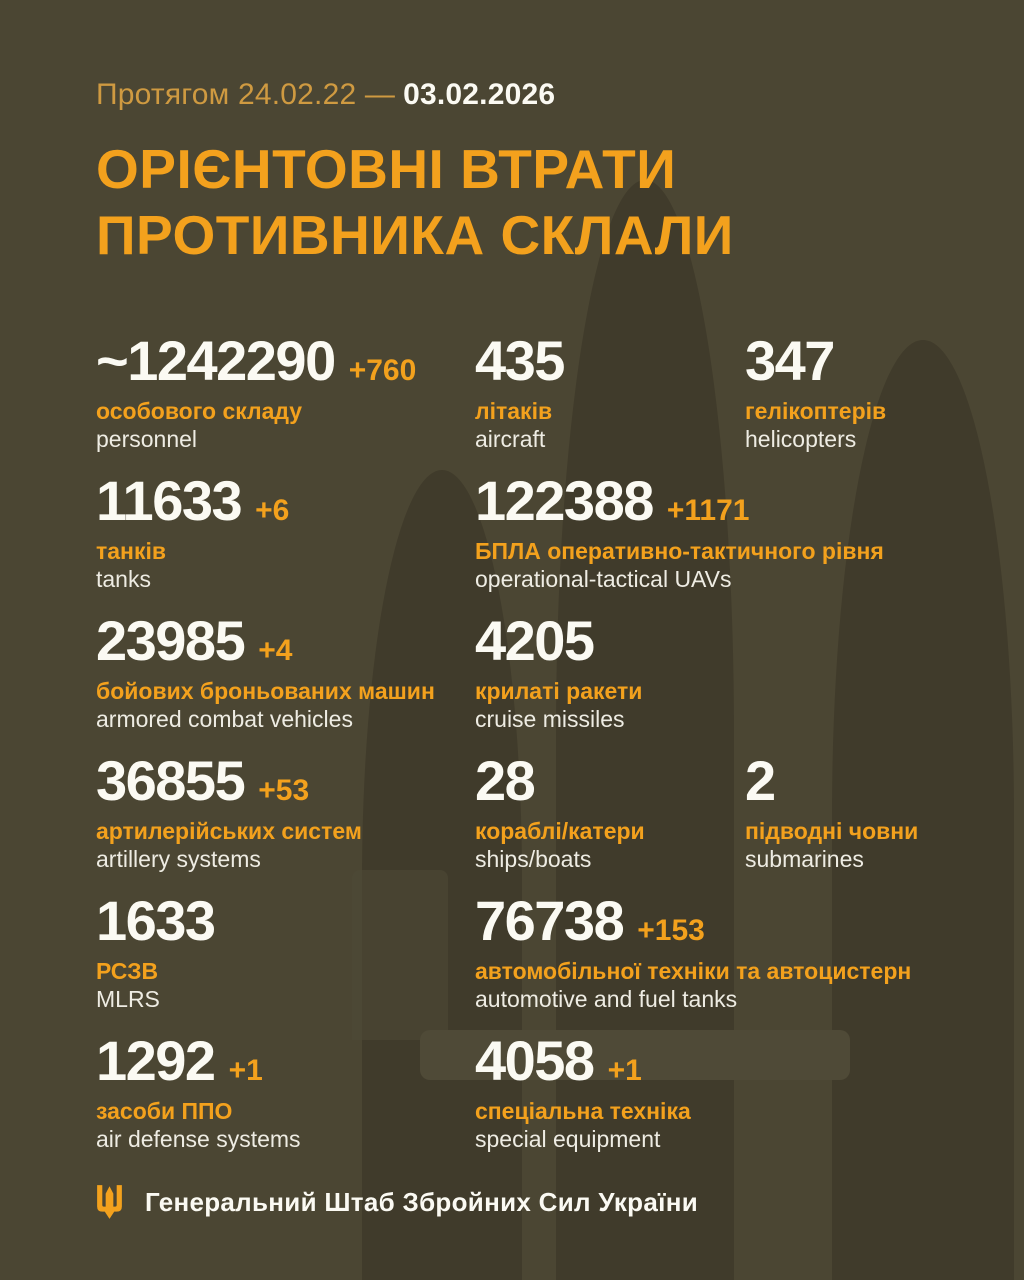  I want to click on stat-label-ua: крилаті ракети, so click(559, 690).